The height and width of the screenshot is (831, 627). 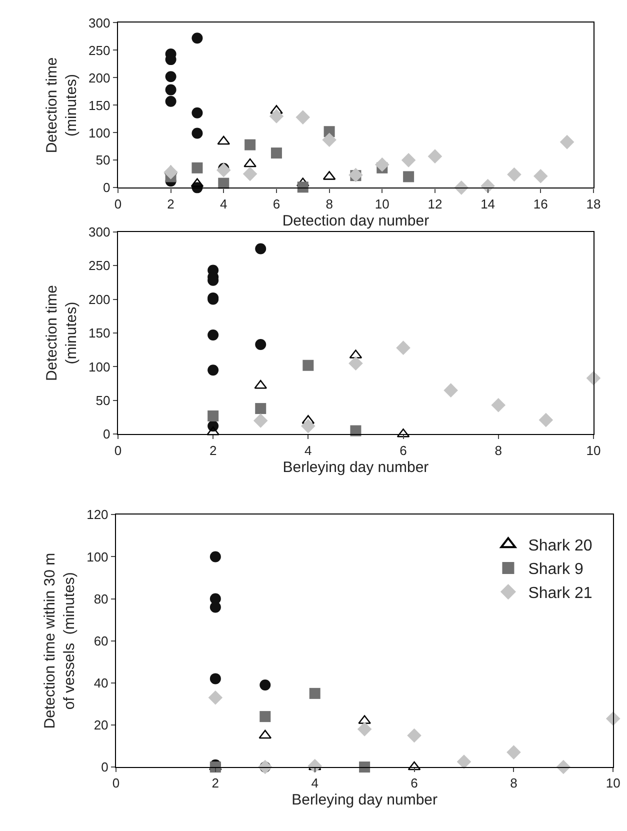 I want to click on y-tick-label: 40, so click(x=101, y=682).